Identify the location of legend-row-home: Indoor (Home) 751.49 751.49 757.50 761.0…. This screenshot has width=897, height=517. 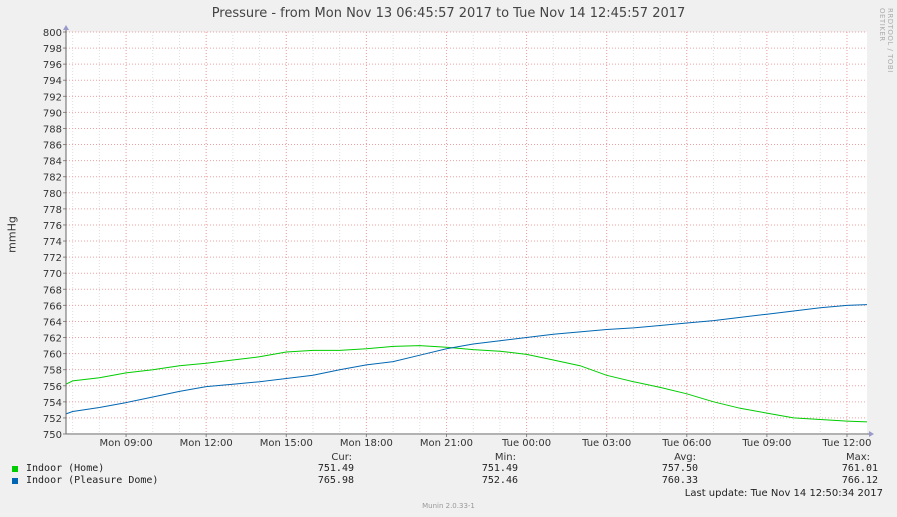
(448, 469).